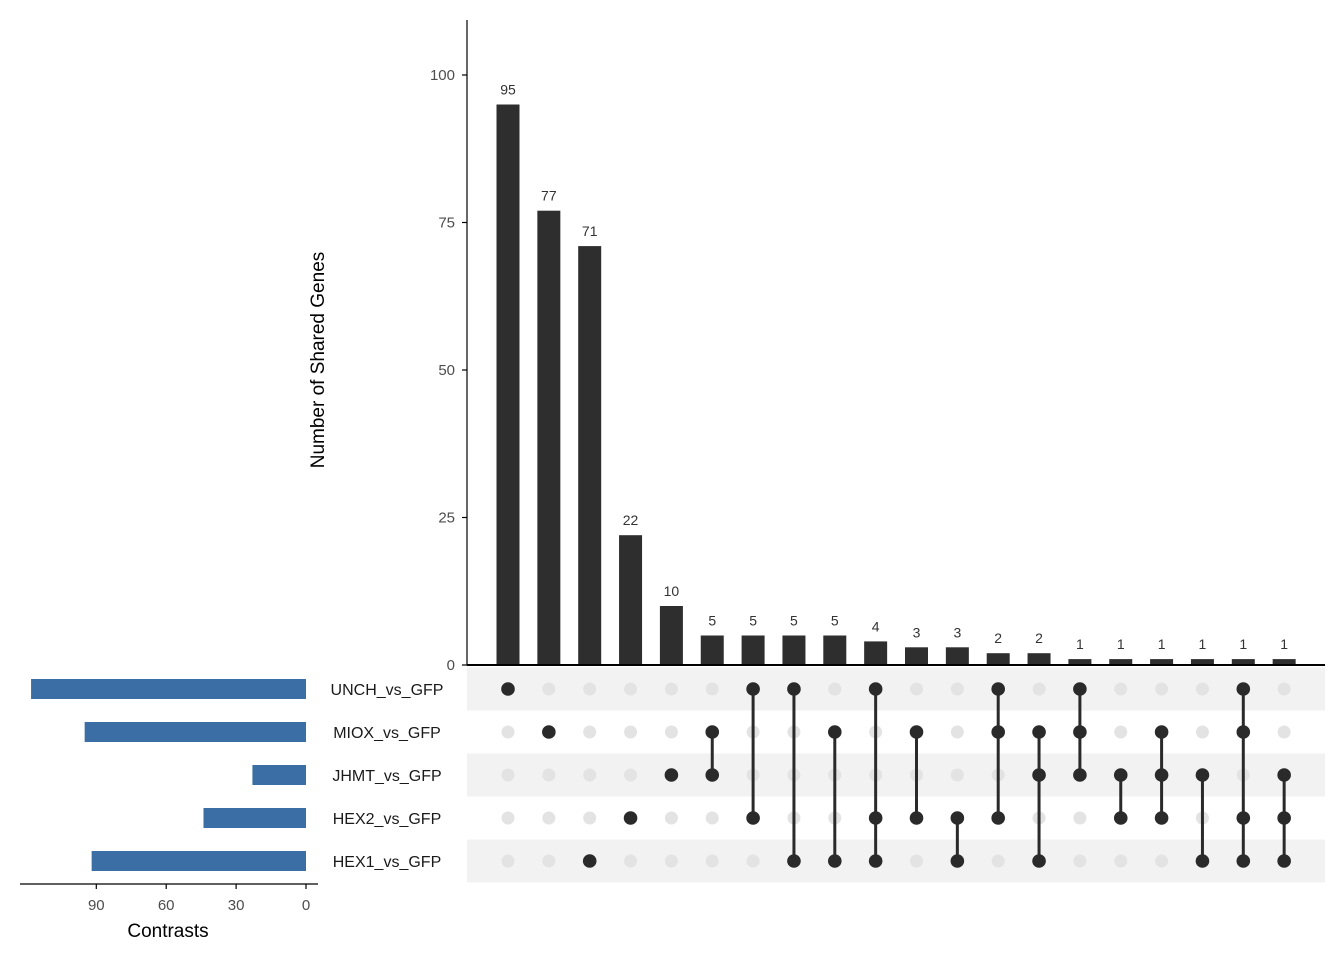 Image resolution: width=1344 pixels, height=960 pixels. What do you see at coordinates (896, 861) in the screenshot?
I see `row-stripe-HEX1_vs_GFP` at bounding box center [896, 861].